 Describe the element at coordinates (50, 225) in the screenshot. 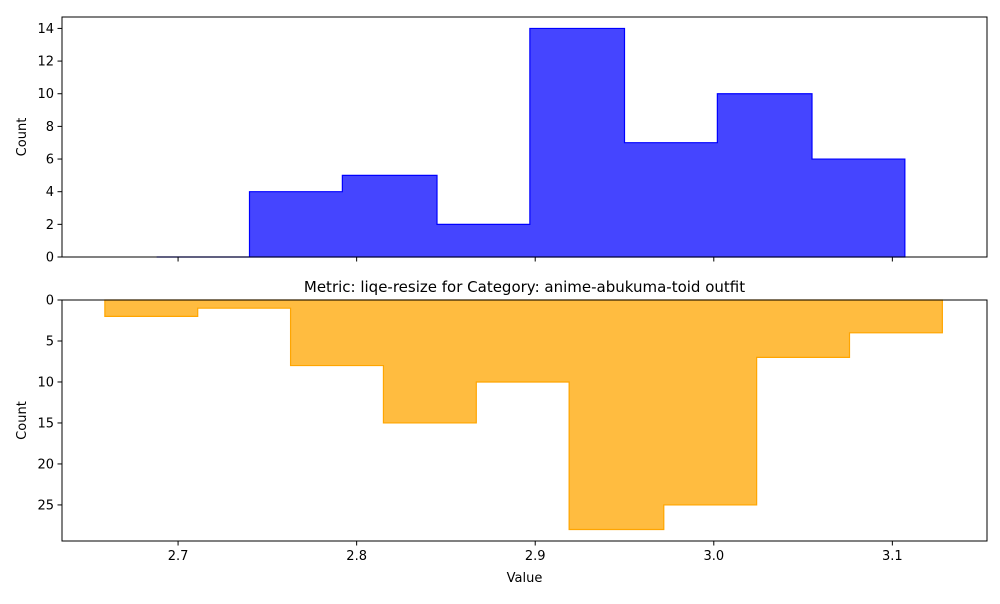

I see `y-tick-label: 2` at that location.